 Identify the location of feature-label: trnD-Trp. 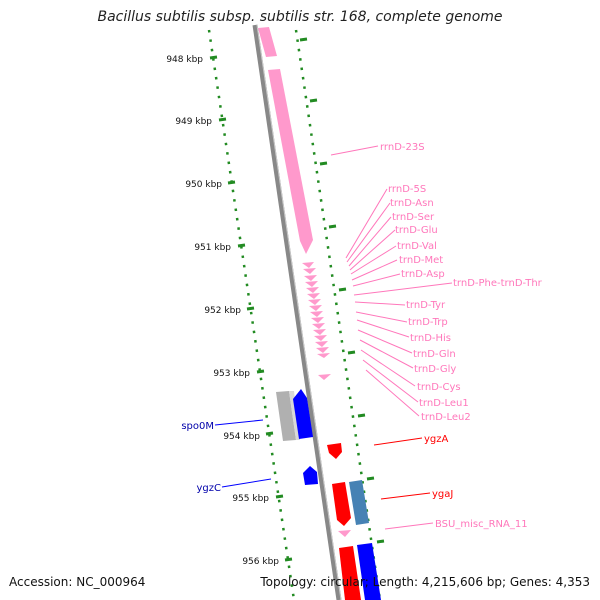
(428, 322).